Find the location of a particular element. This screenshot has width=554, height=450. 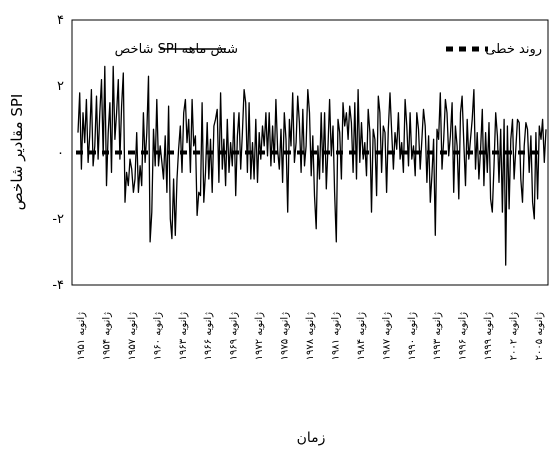

x-tick-label: ژانویه ۱۹۹۳ is located at coordinates (437, 336).